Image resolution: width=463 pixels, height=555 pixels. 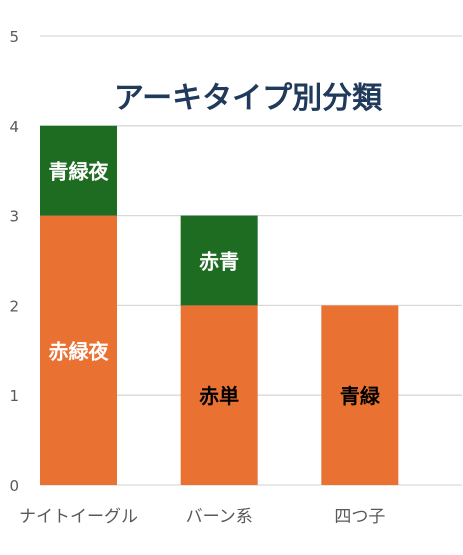 I want to click on segment-label: 青緑, so click(x=360, y=396).